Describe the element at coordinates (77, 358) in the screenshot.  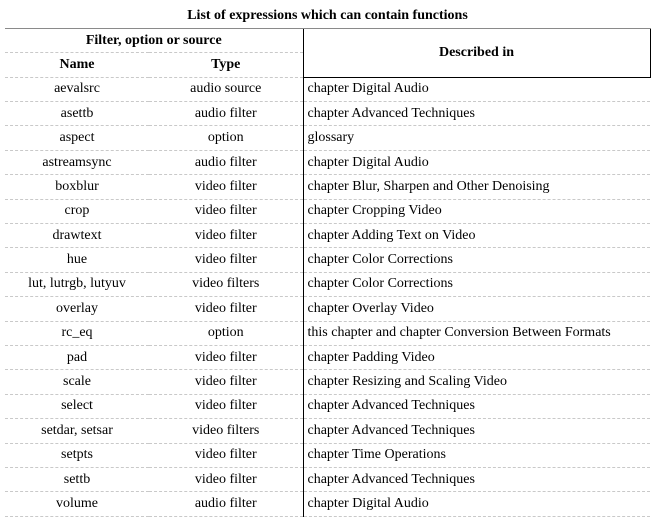
I see `name-cell: pad` at that location.